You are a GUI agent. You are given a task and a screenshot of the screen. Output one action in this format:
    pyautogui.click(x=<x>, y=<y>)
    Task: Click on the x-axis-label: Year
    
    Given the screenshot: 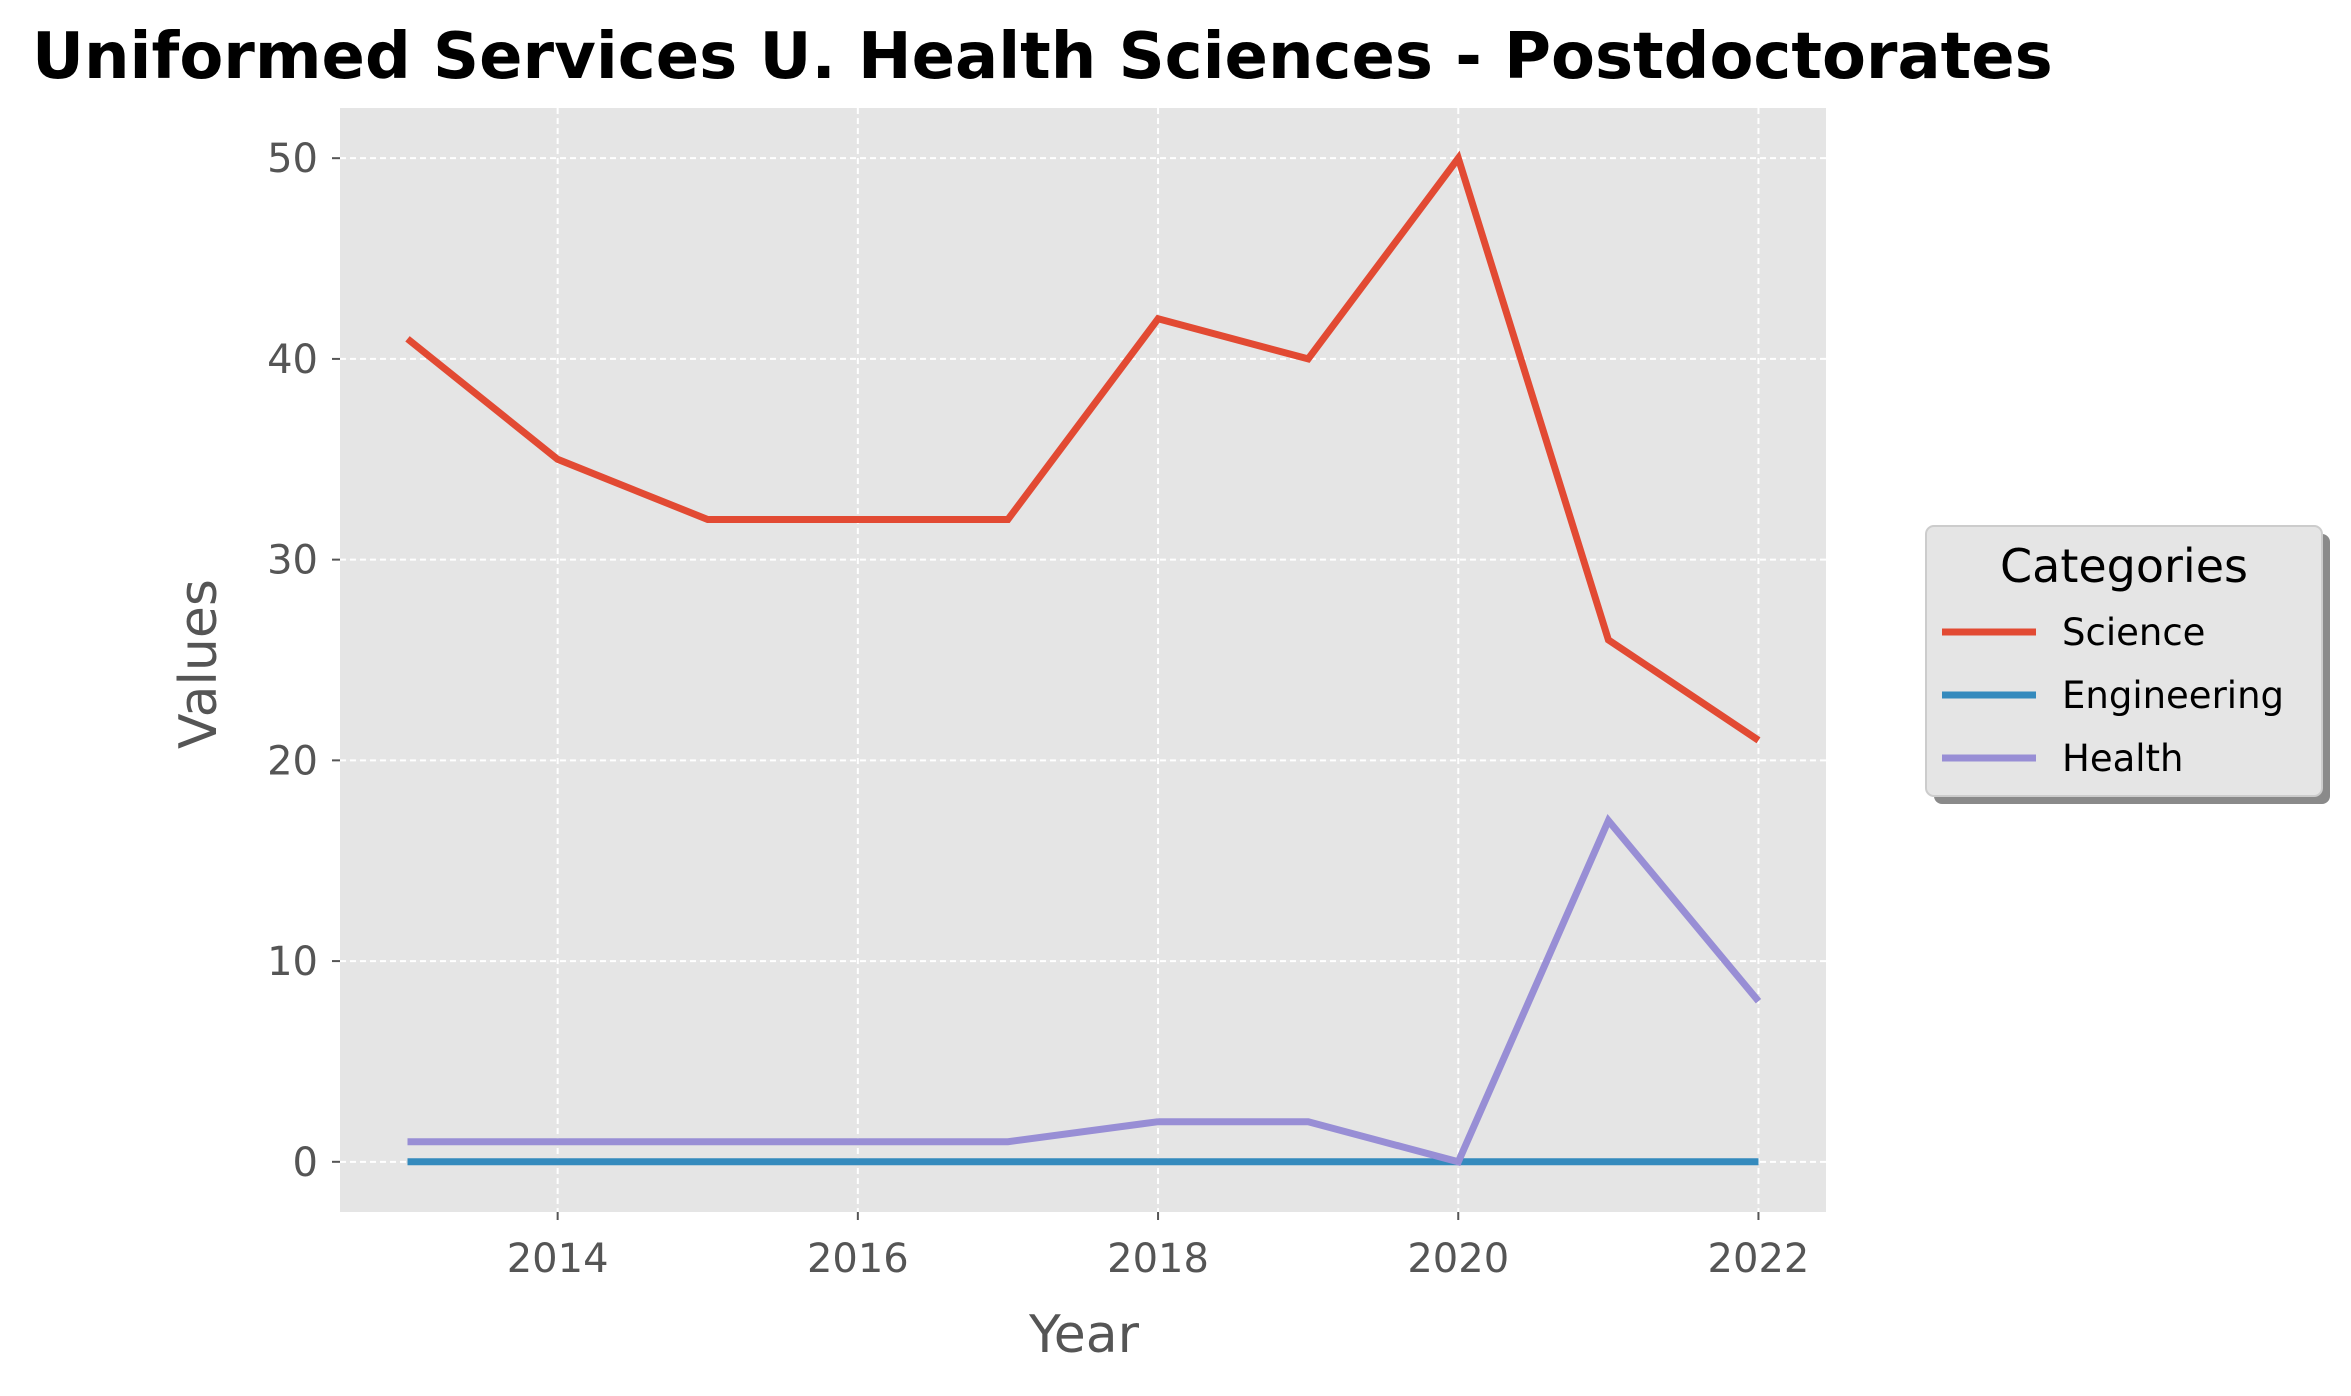 What is the action you would take?
    pyautogui.click(x=1084, y=1335)
    